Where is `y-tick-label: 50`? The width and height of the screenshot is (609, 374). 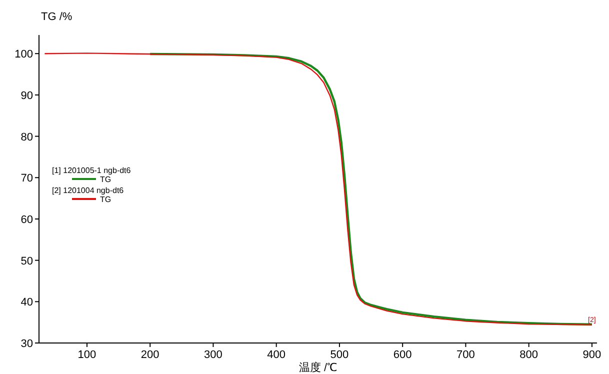 y-tick-label: 50 is located at coordinates (26, 261).